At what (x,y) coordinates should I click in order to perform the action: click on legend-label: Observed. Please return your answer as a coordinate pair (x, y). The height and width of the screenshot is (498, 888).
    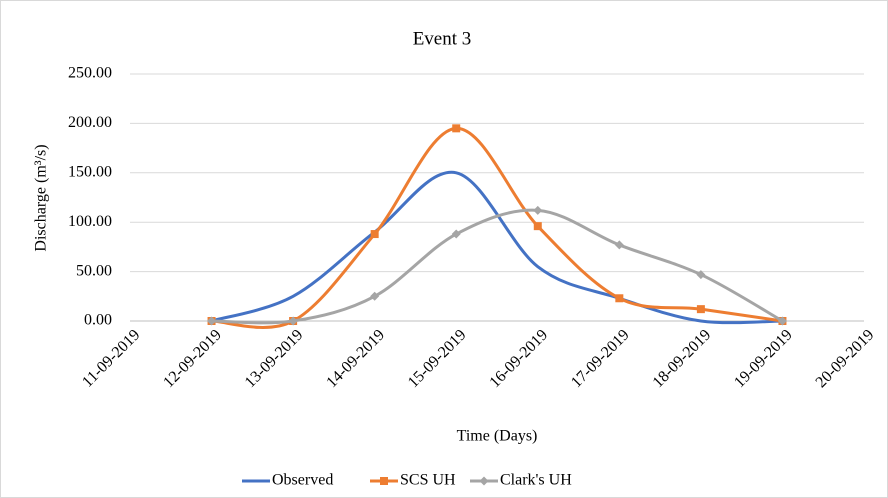
    Looking at the image, I should click on (302, 480).